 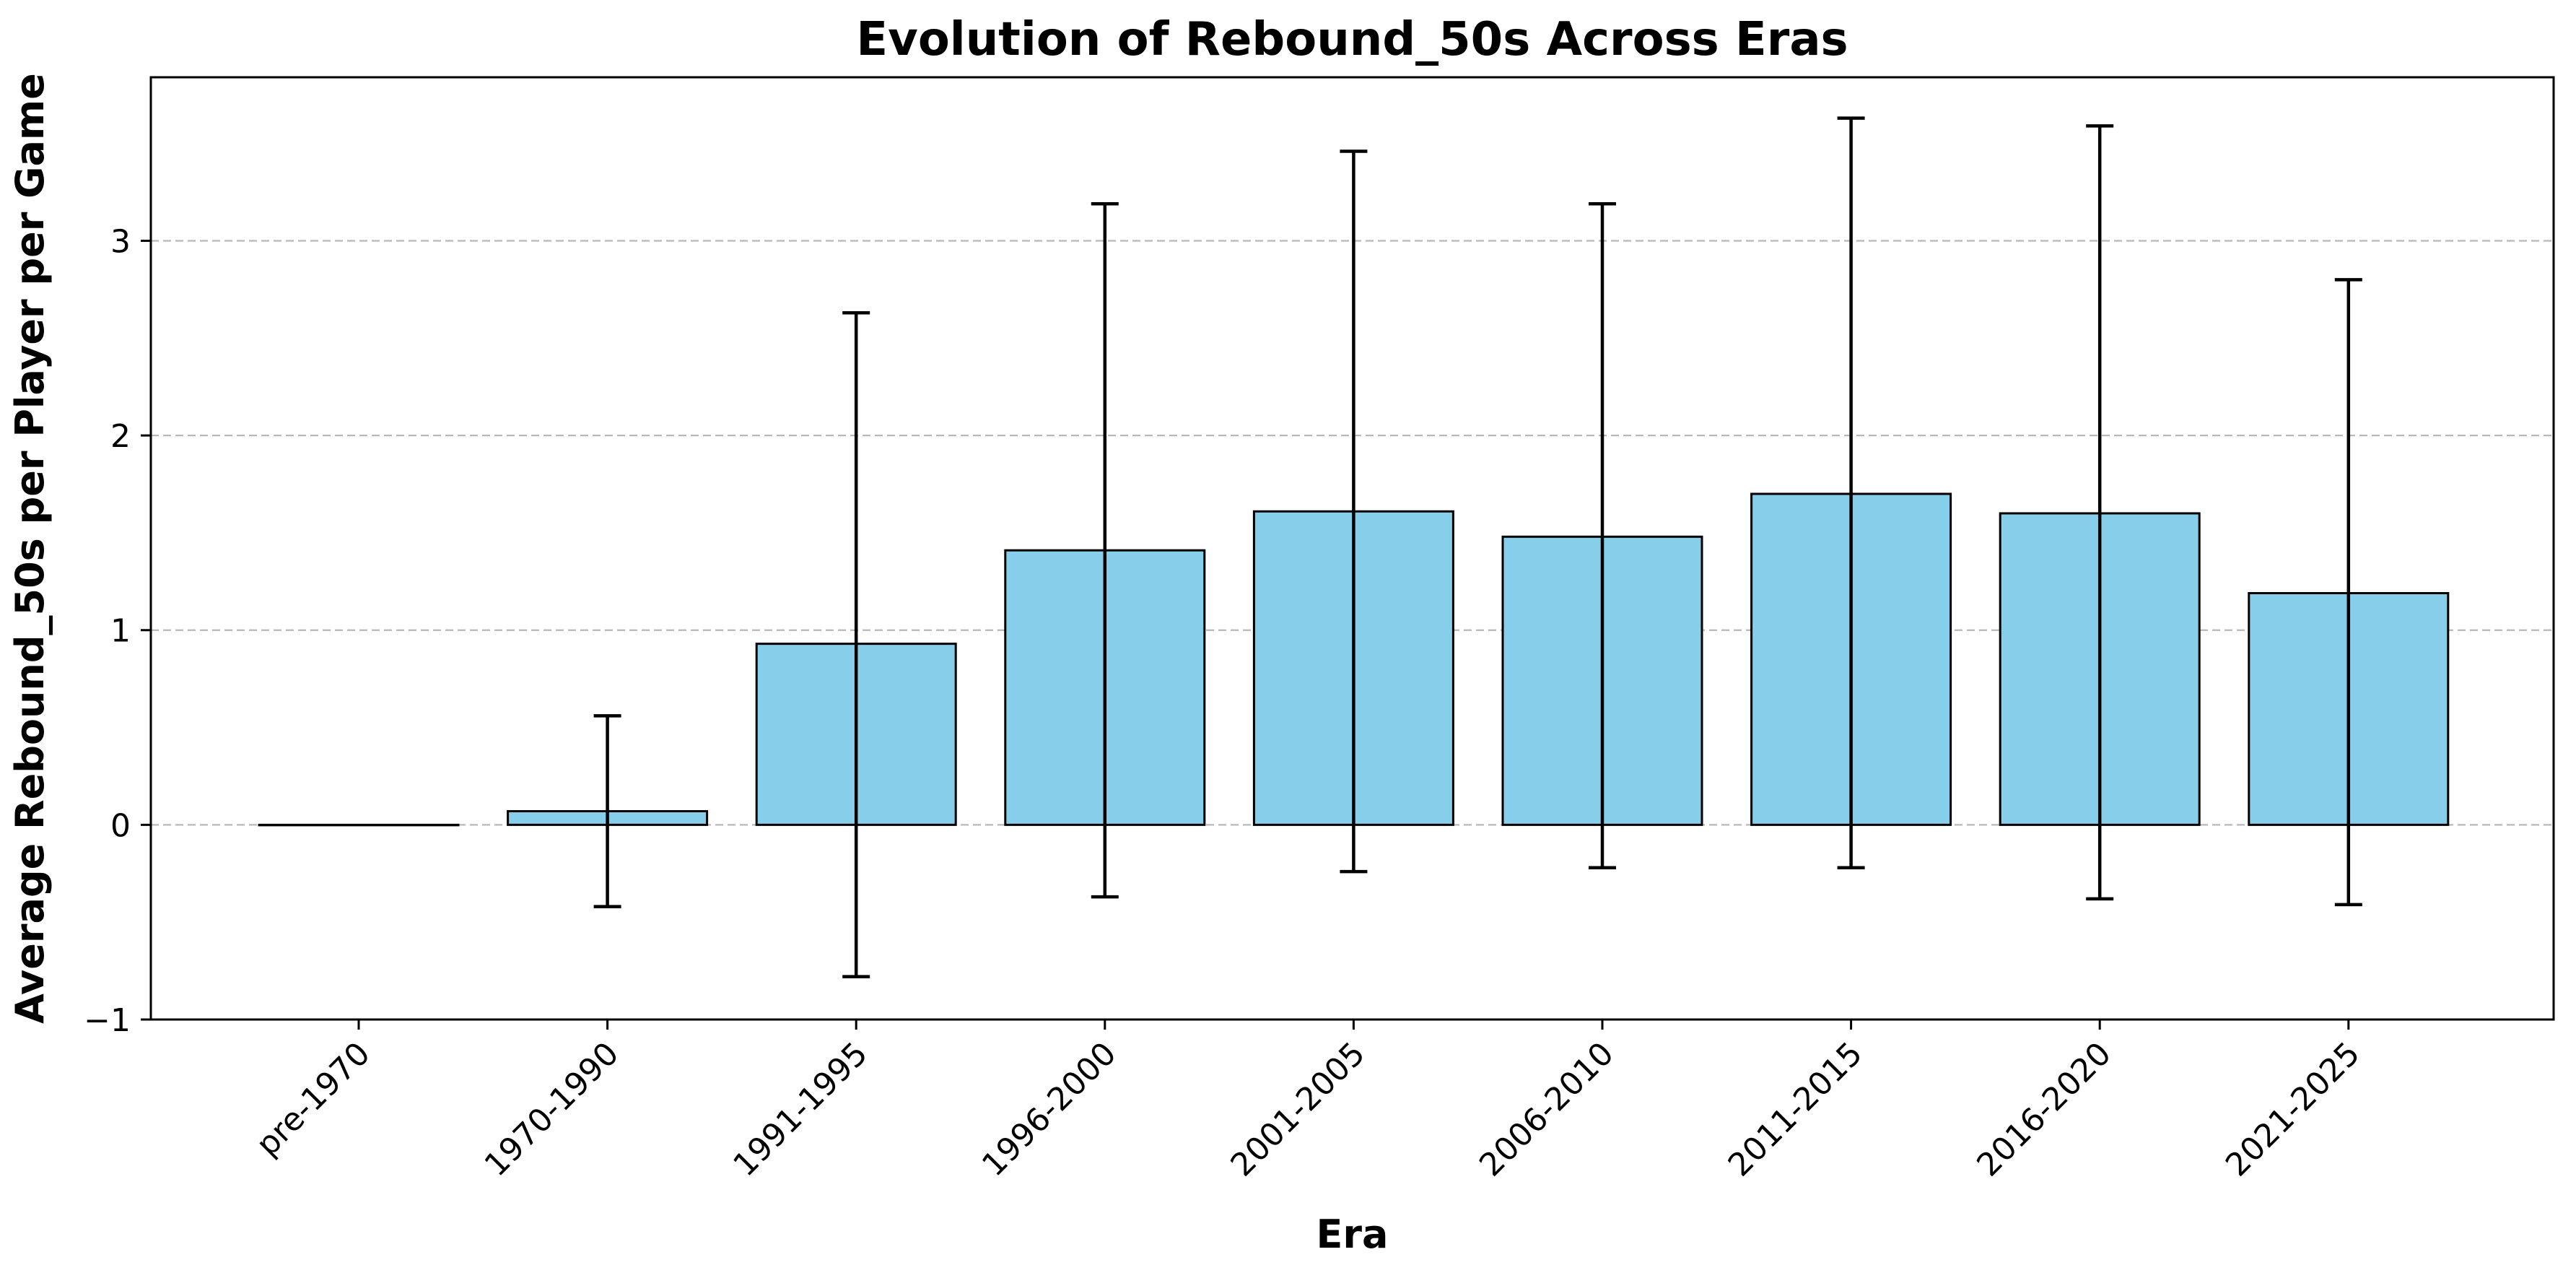 What do you see at coordinates (107, 1021) in the screenshot?
I see `y-tick-label: −1` at bounding box center [107, 1021].